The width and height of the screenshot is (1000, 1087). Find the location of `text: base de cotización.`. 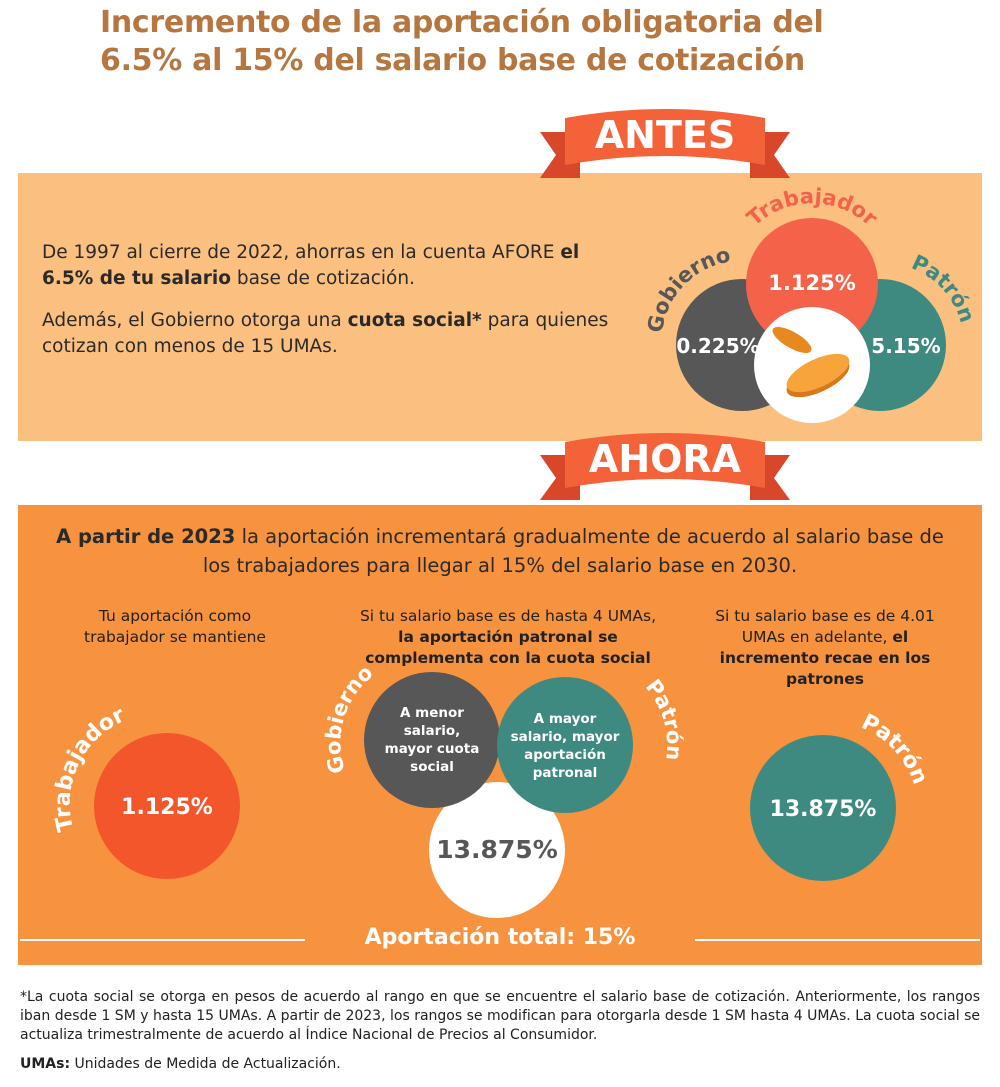

text: base de cotización. is located at coordinates (325, 278).